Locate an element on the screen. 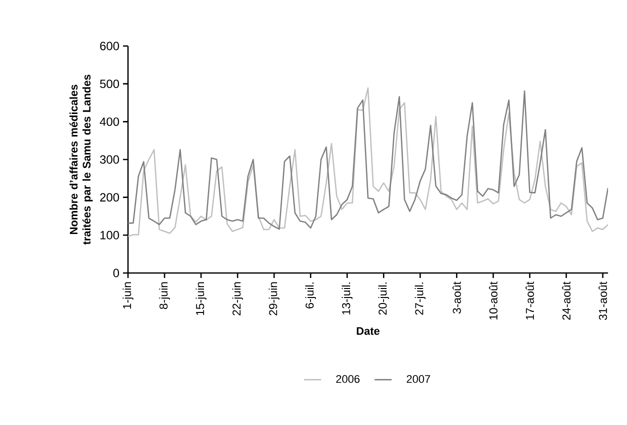 The width and height of the screenshot is (627, 425). x-tick-label: 27-juil. is located at coordinates (420, 298).